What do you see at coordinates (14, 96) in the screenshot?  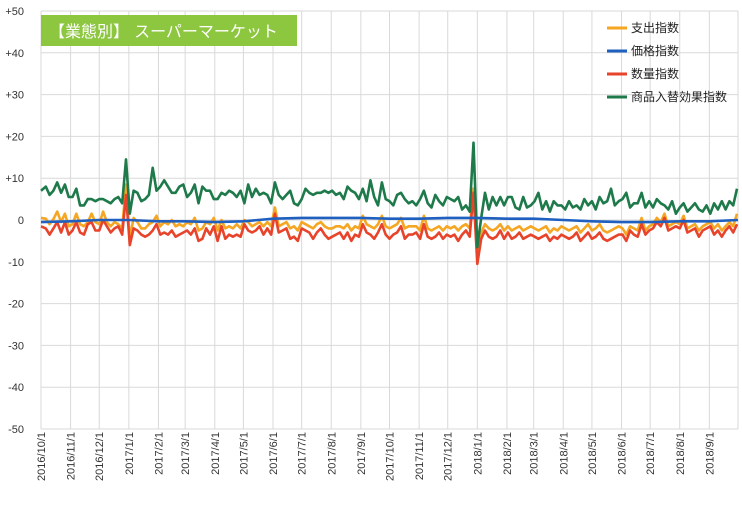 I see `y-tick-label: +30` at bounding box center [14, 96].